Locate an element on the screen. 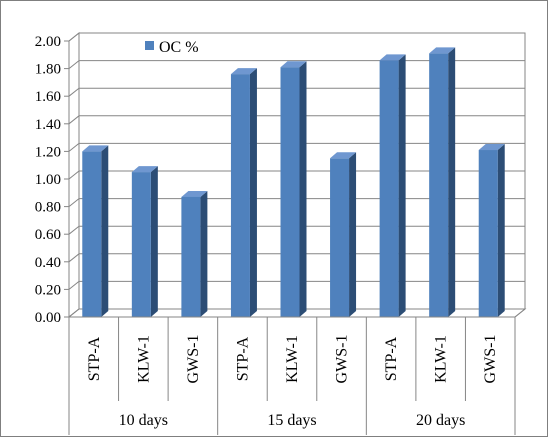 This screenshot has width=548, height=438. y-tick-label: 1.20 is located at coordinates (48, 152).